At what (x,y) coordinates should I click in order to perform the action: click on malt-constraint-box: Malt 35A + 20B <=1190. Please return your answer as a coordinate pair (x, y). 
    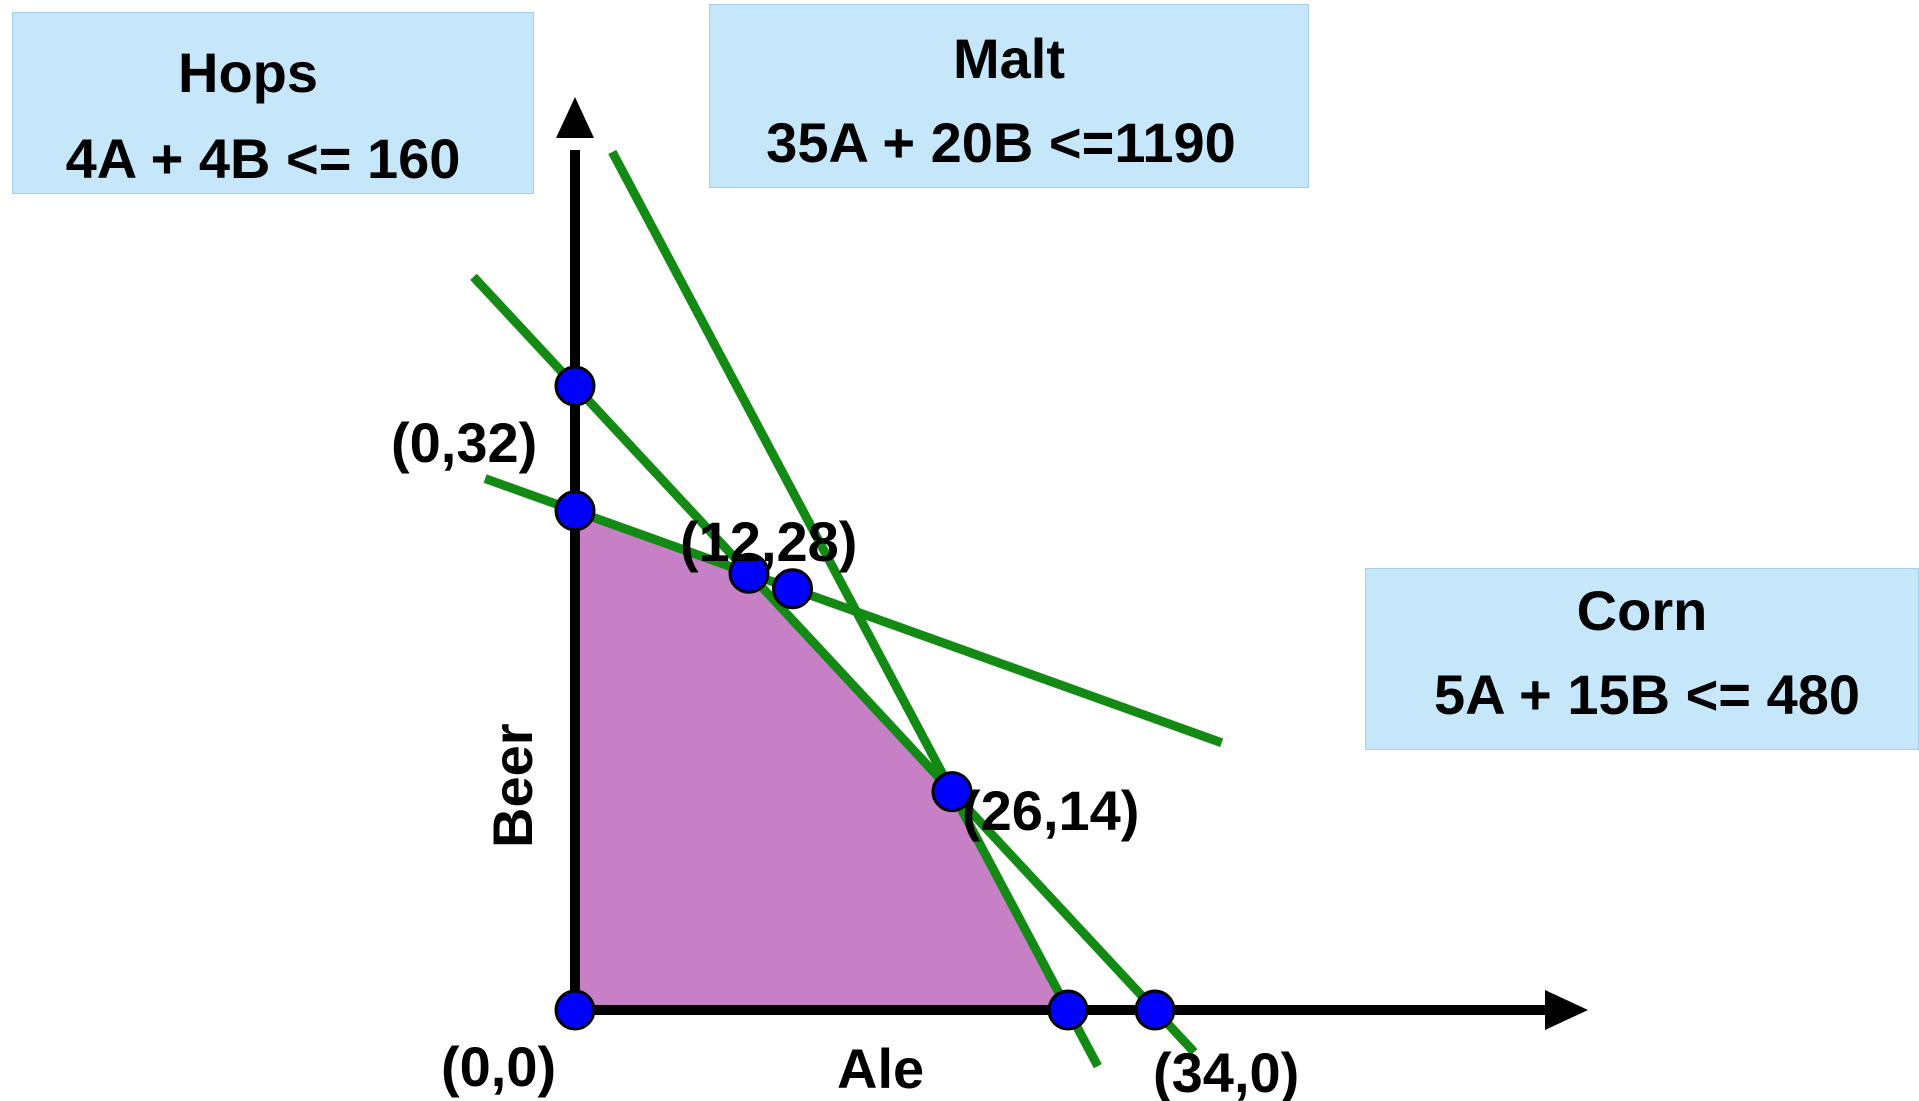
    Looking at the image, I should click on (1009, 96).